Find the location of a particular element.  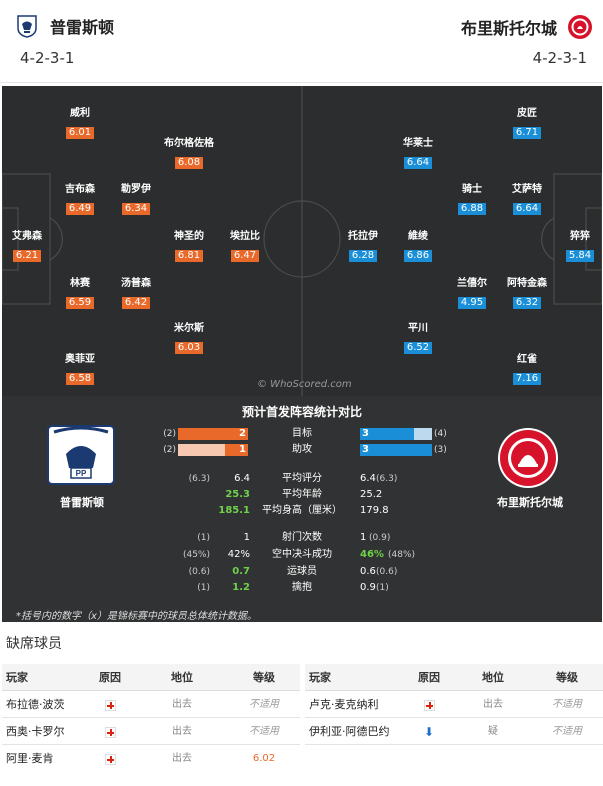

home-team-label: 普雷斯顿 is located at coordinates (82, 502).